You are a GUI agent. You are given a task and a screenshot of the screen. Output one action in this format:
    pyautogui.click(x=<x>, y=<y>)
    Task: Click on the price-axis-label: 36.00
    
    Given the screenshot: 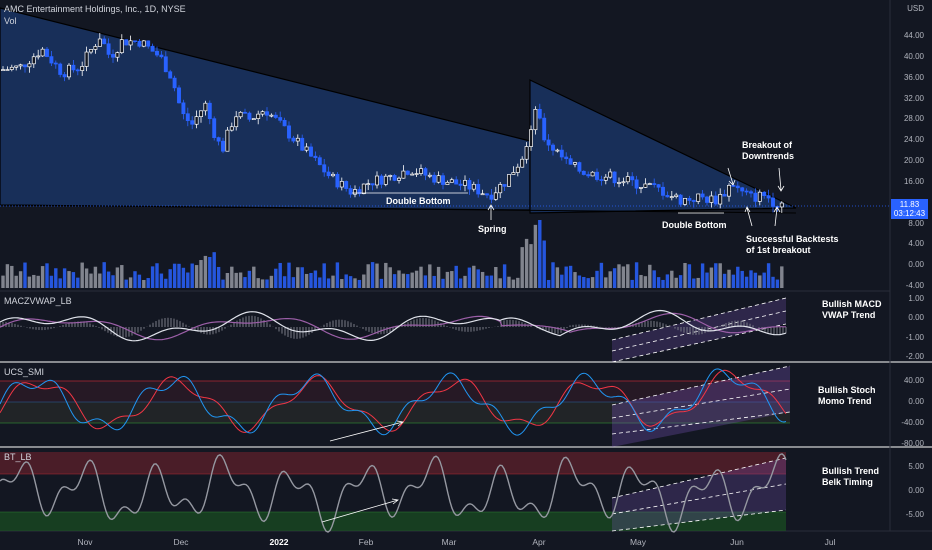 What is the action you would take?
    pyautogui.click(x=913, y=77)
    